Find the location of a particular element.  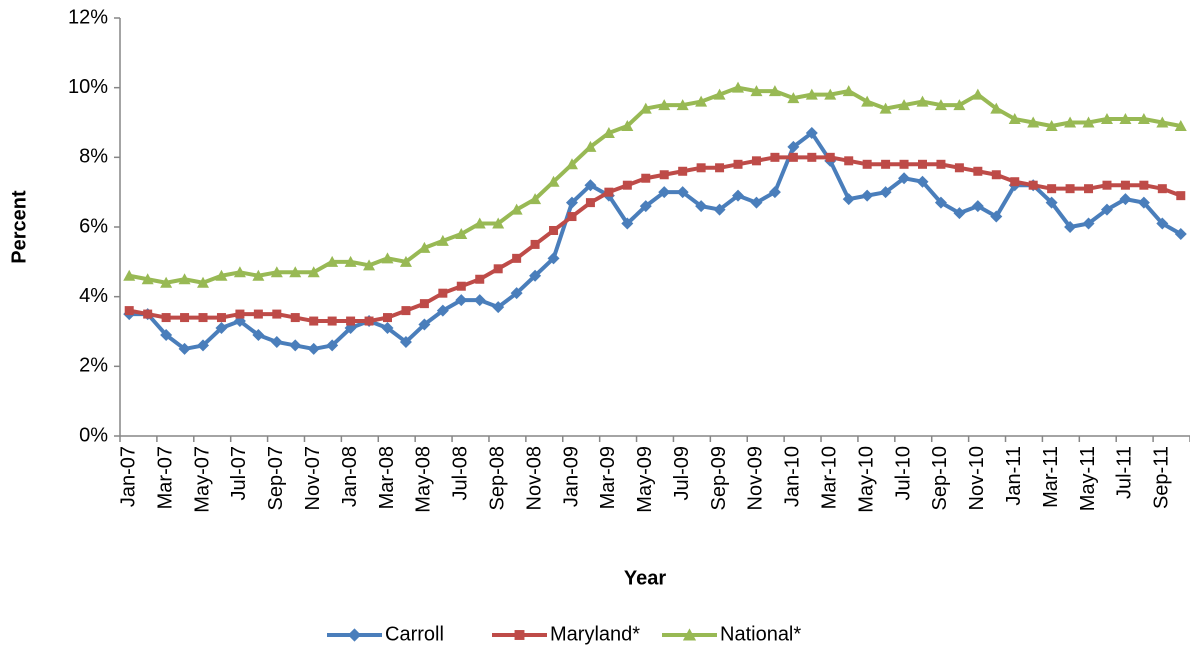

x-tick-label: May-09 is located at coordinates (645, 479).